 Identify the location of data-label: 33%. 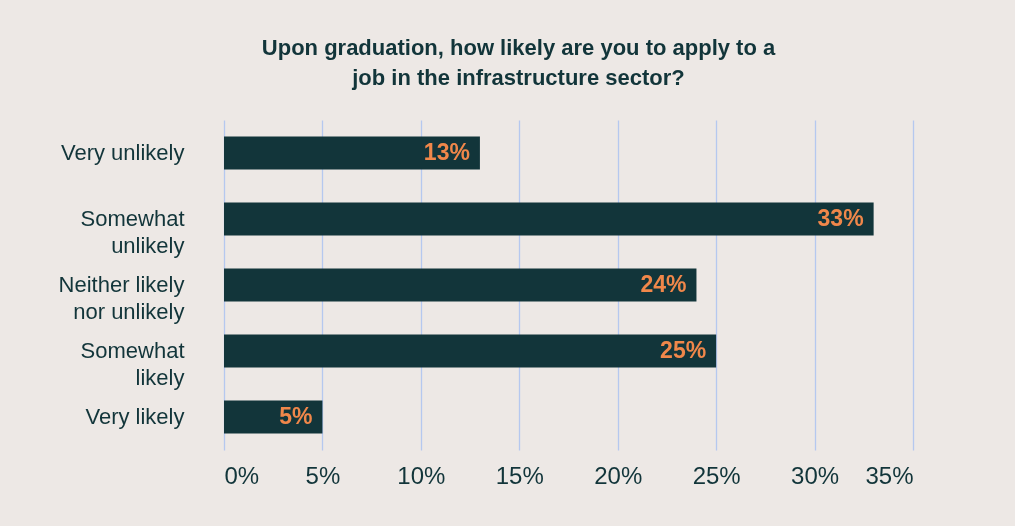
(840, 218).